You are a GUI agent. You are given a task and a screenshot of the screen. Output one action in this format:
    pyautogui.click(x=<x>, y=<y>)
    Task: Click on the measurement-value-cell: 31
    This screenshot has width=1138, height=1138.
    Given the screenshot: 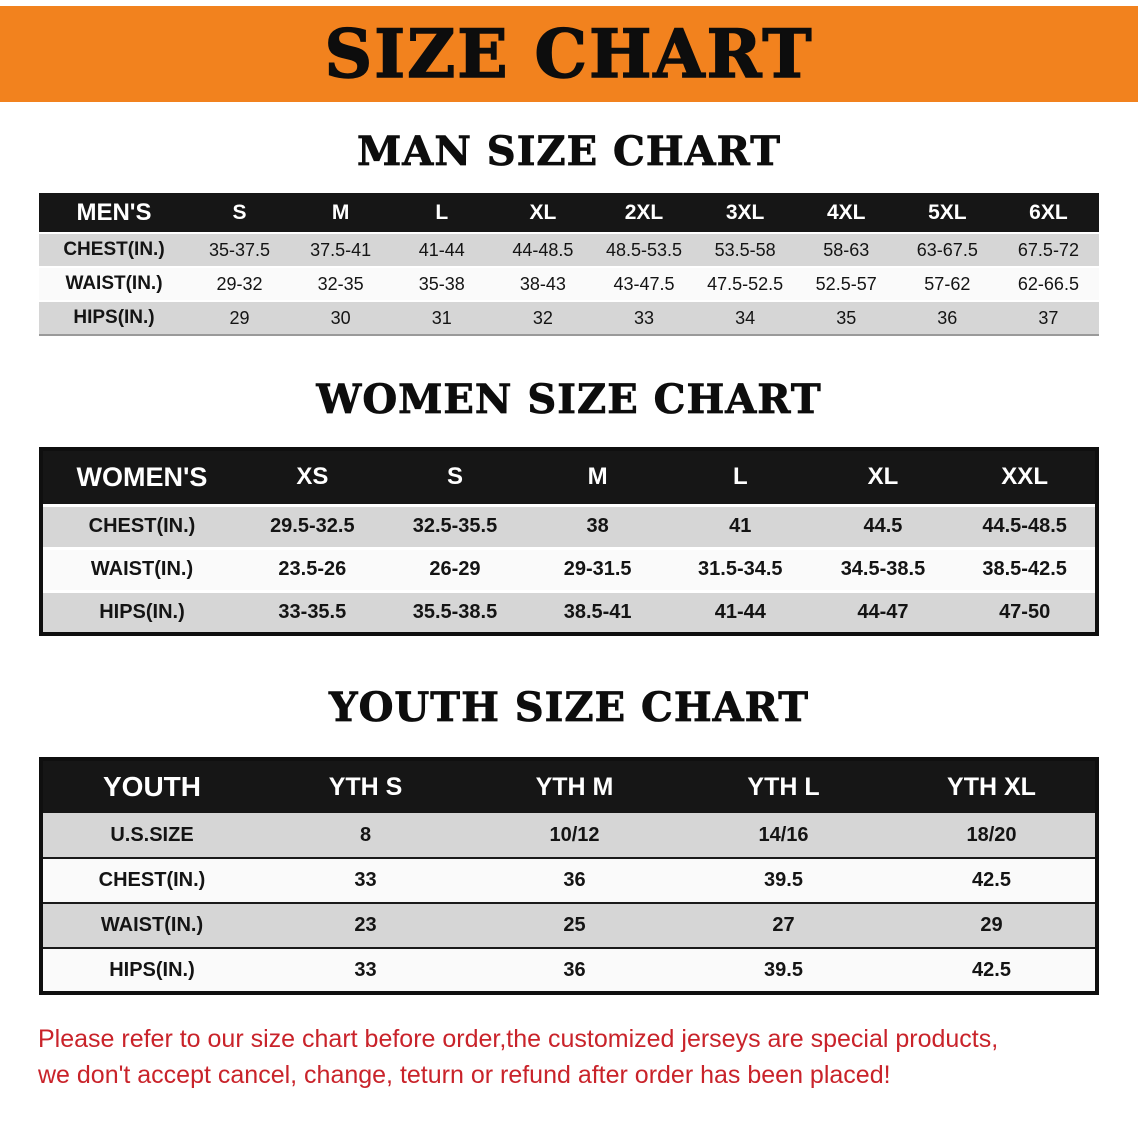 What is the action you would take?
    pyautogui.click(x=441, y=317)
    